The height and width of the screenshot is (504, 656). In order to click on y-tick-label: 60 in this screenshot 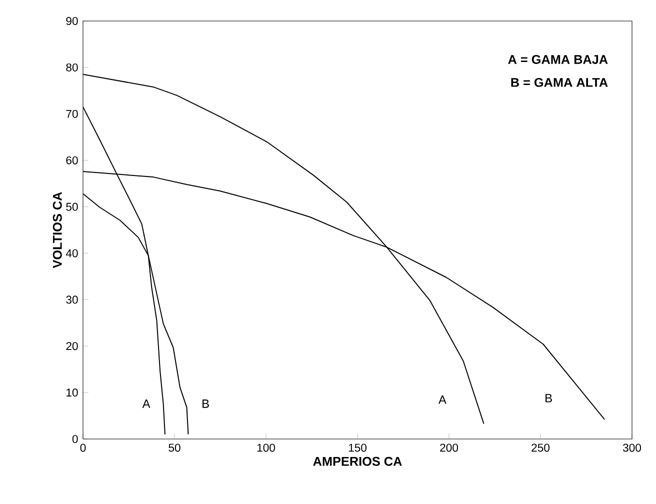, I will do `click(72, 160)`.